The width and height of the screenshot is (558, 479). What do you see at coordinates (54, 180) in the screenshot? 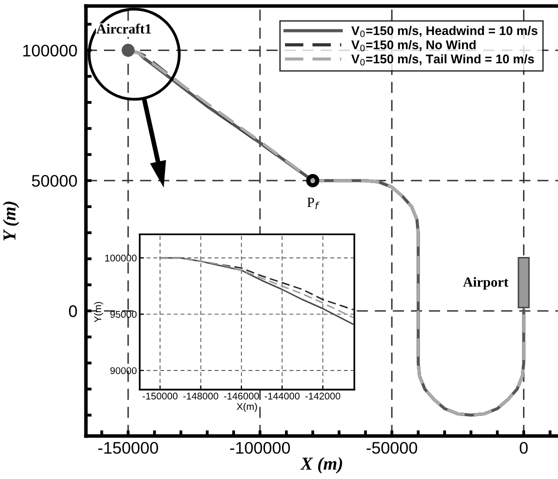
I see `y-tick-label: 50000` at bounding box center [54, 180].